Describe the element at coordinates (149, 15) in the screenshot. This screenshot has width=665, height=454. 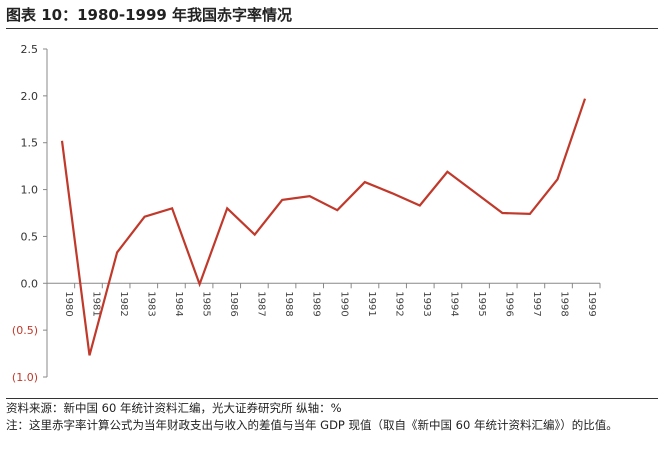
I see `chart-title: 图表 10：1980-1999 年我国赤字率情况` at that location.